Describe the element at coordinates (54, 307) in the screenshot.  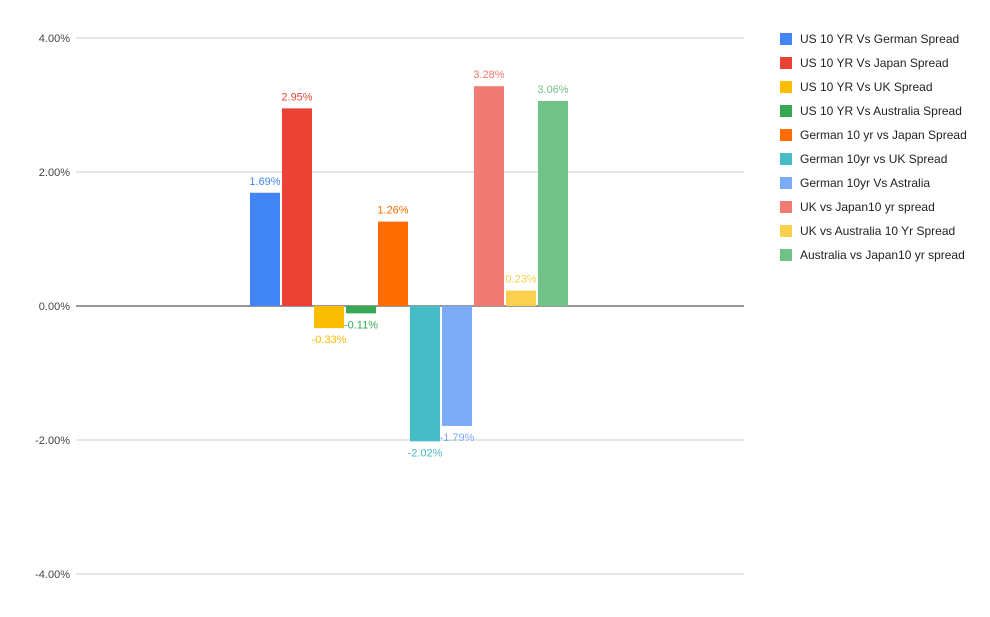
I see `y-tick-label: 0.00%` at that location.